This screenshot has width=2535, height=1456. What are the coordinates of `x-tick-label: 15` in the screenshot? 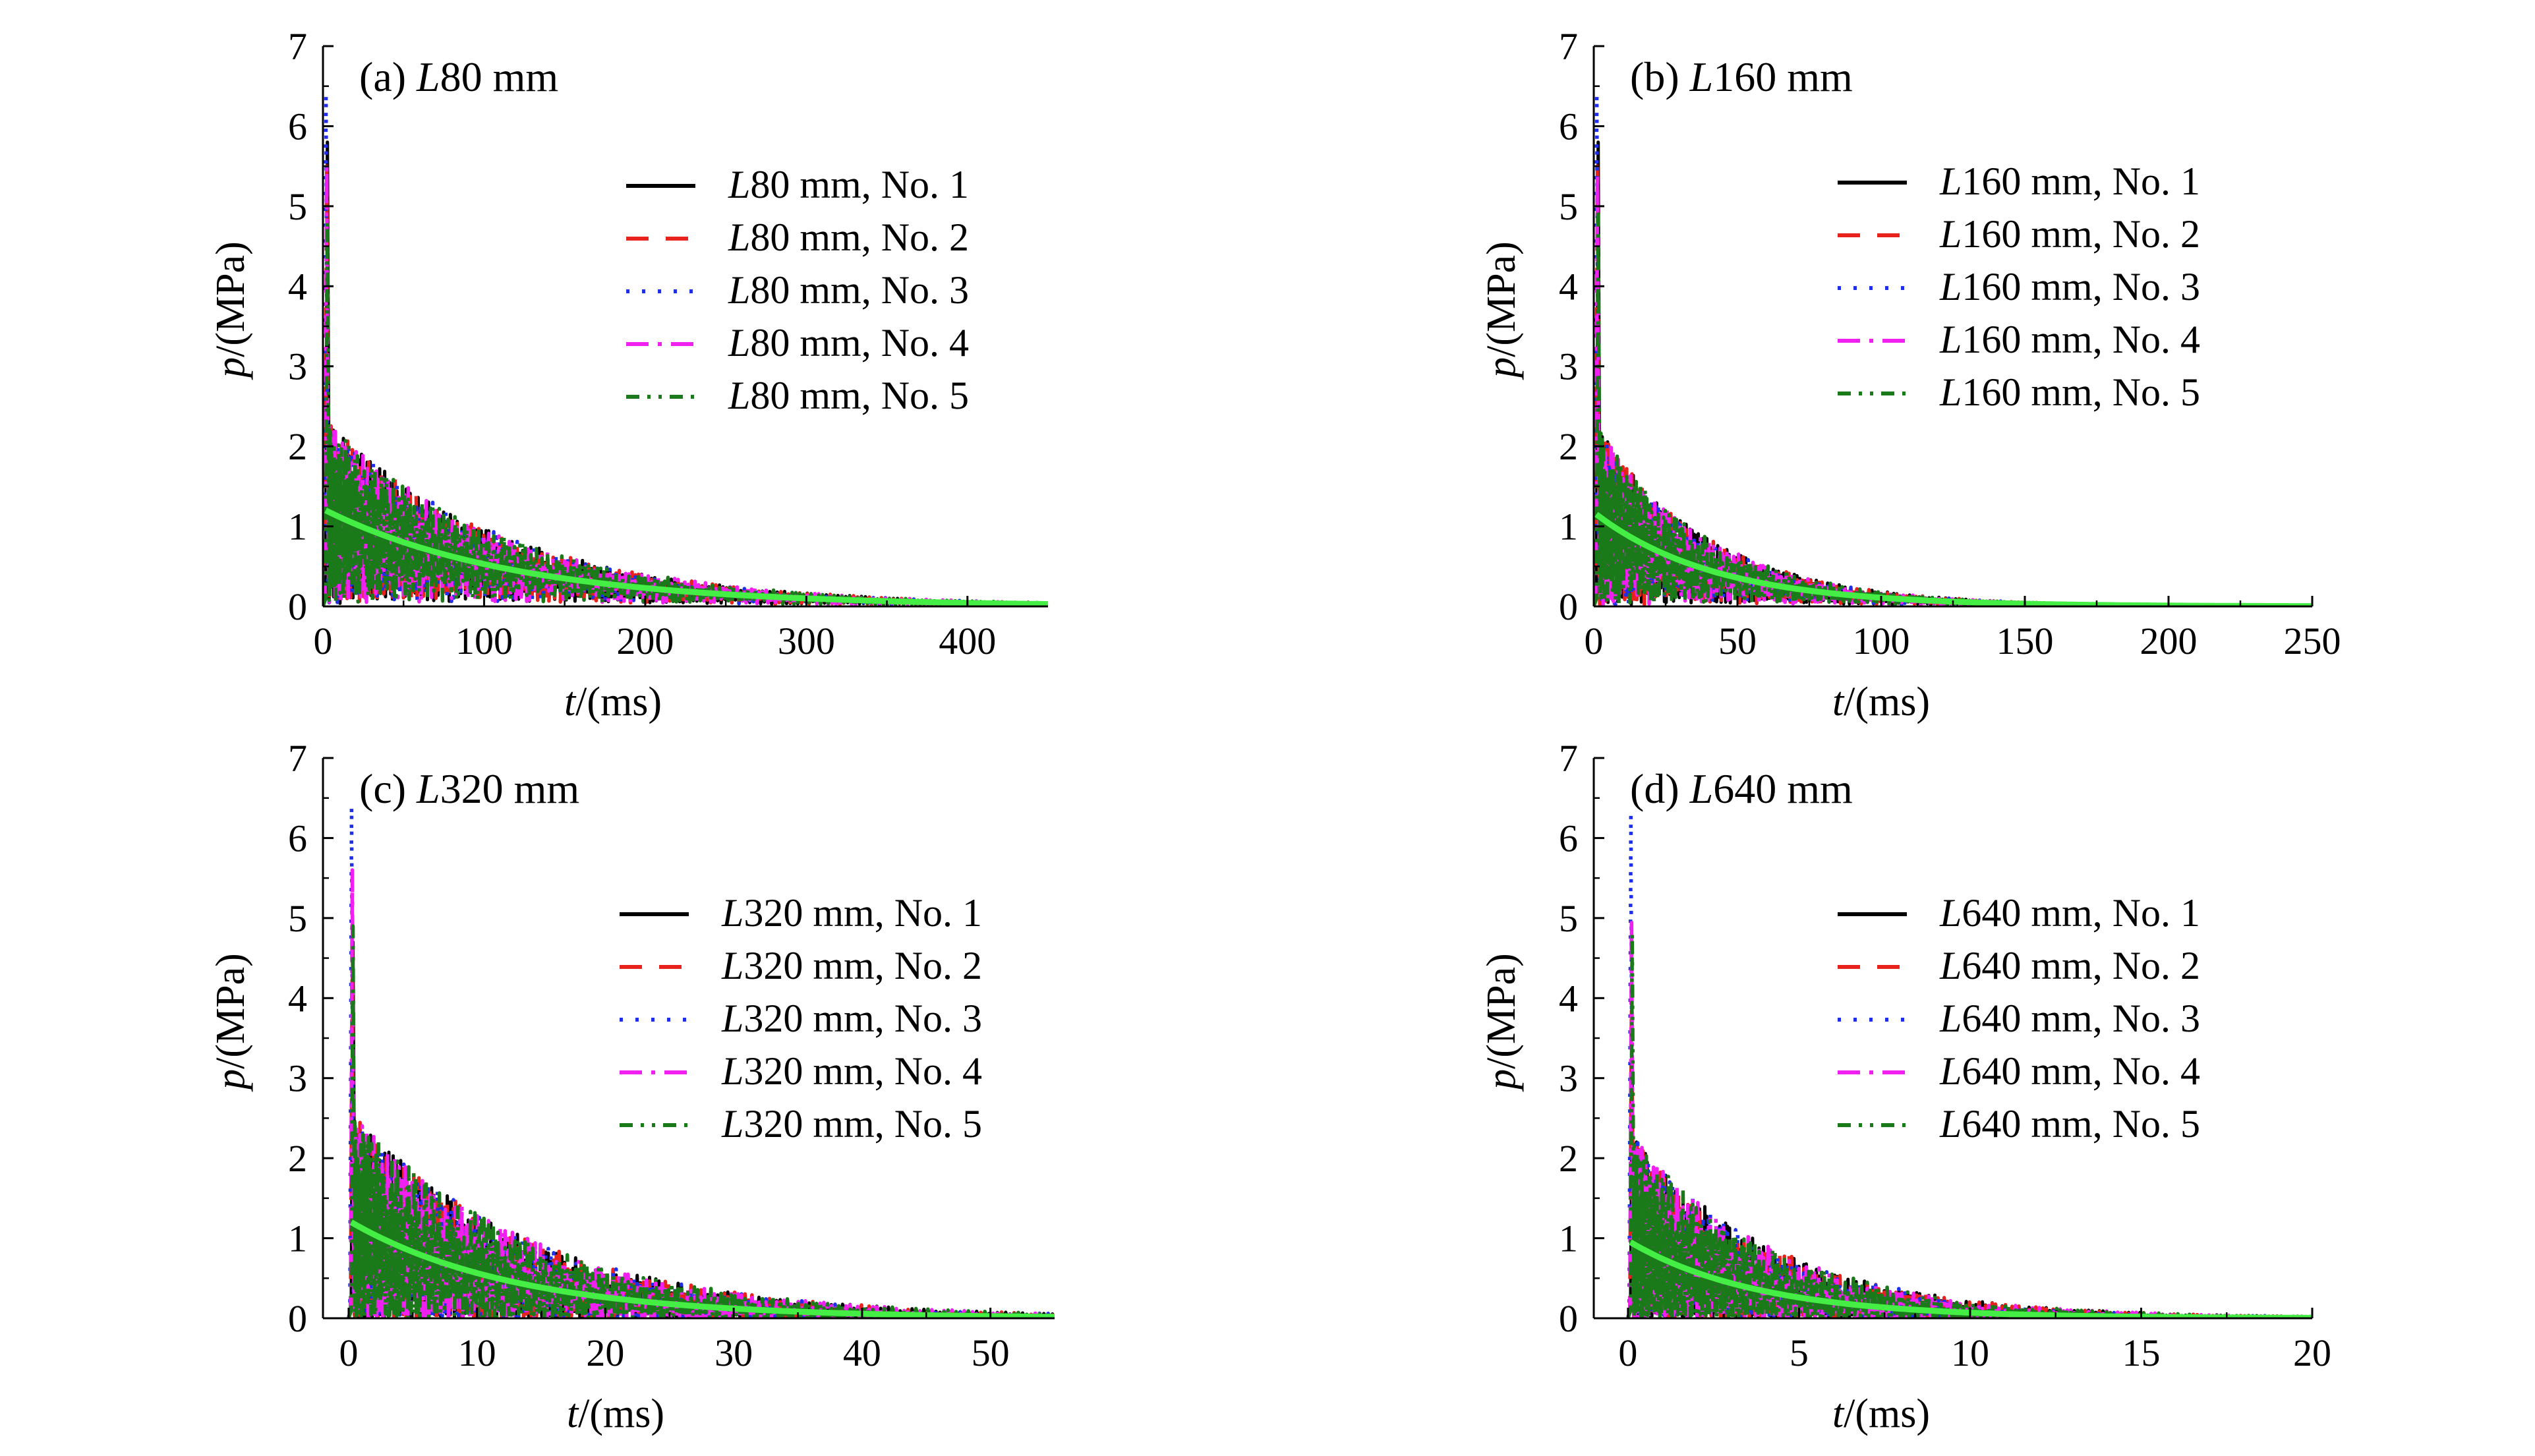 It's located at (2141, 1352).